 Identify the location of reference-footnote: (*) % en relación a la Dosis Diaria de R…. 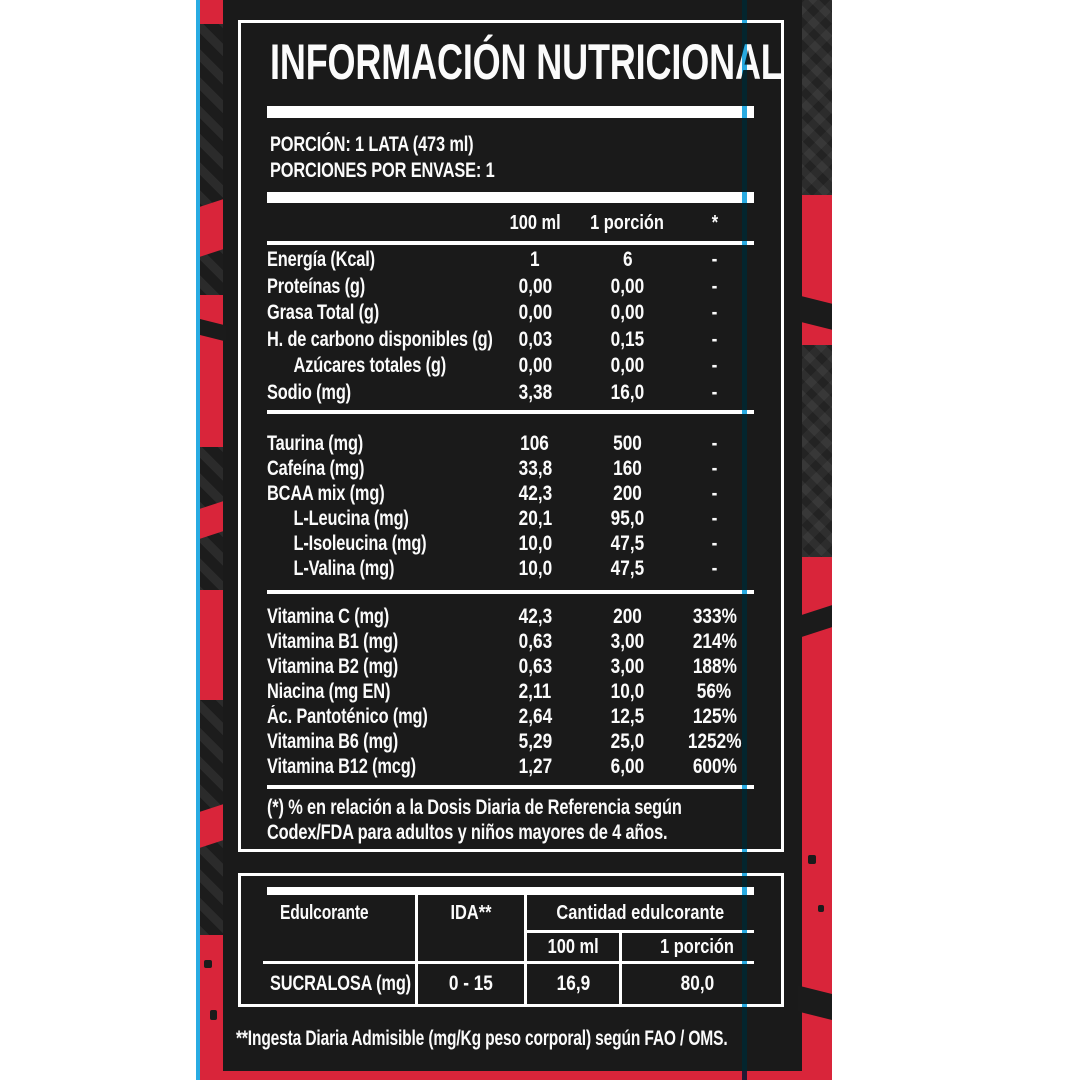
(474, 820).